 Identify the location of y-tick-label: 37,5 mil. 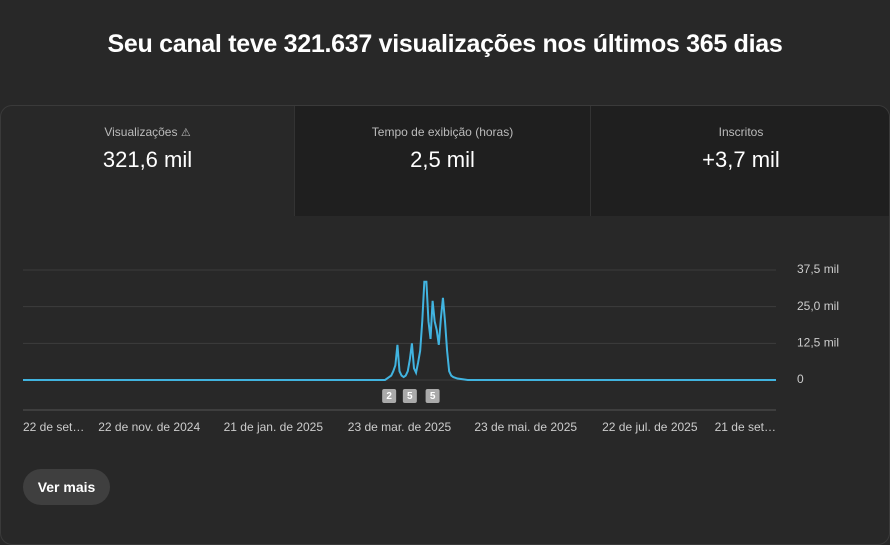
(818, 269).